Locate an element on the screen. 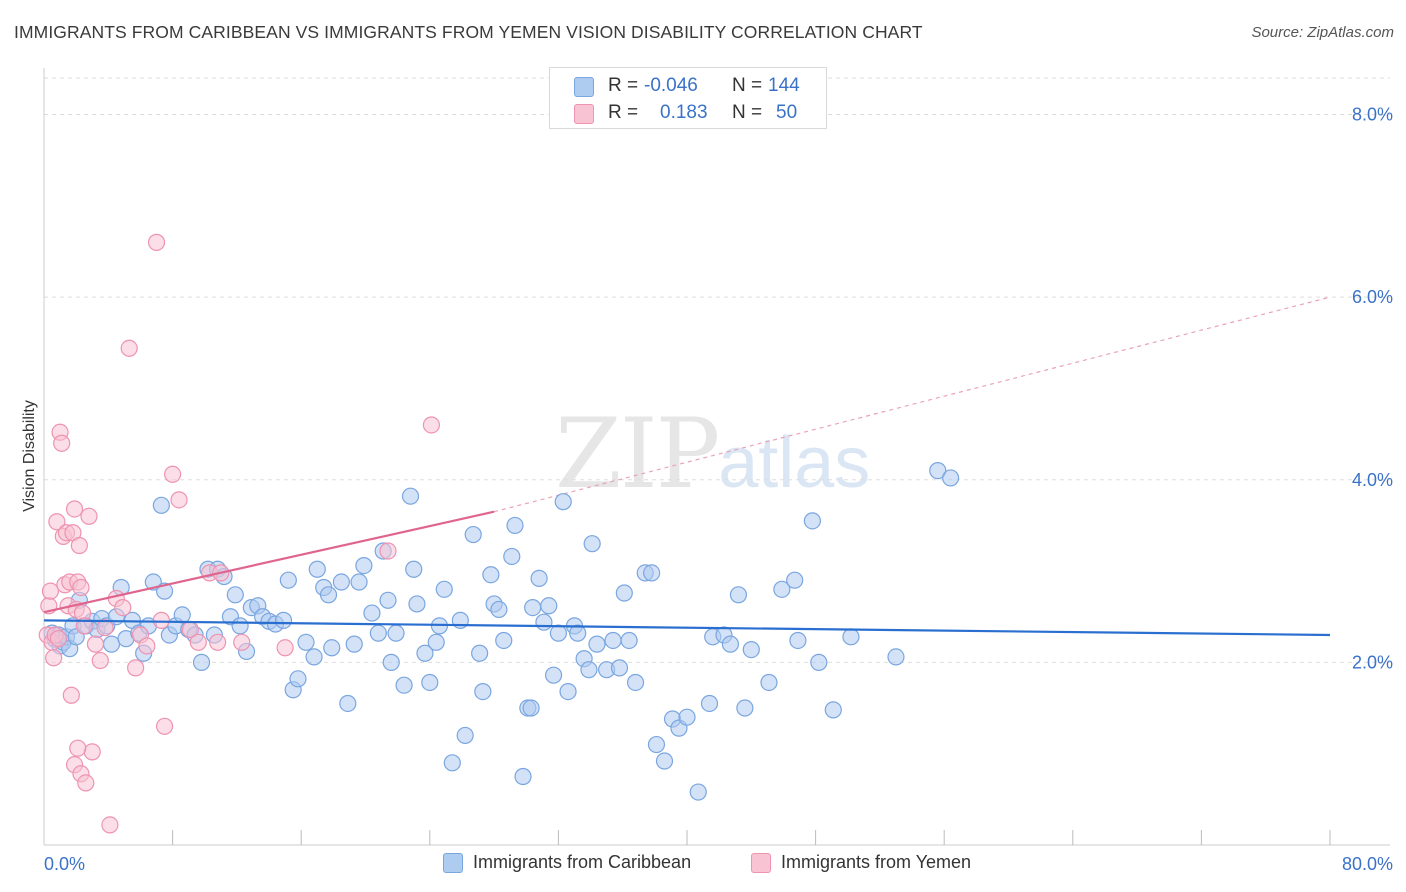 This screenshot has width=1406, height=892. stats-row-caribbean: R = -0.046 N = 144 is located at coordinates (688, 87).